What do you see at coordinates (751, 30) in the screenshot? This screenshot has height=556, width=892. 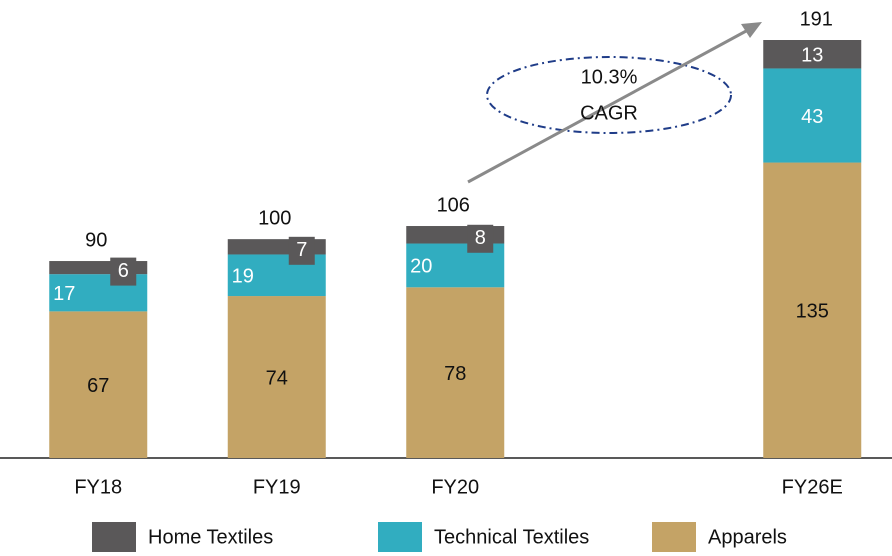 I see `arrow-head` at bounding box center [751, 30].